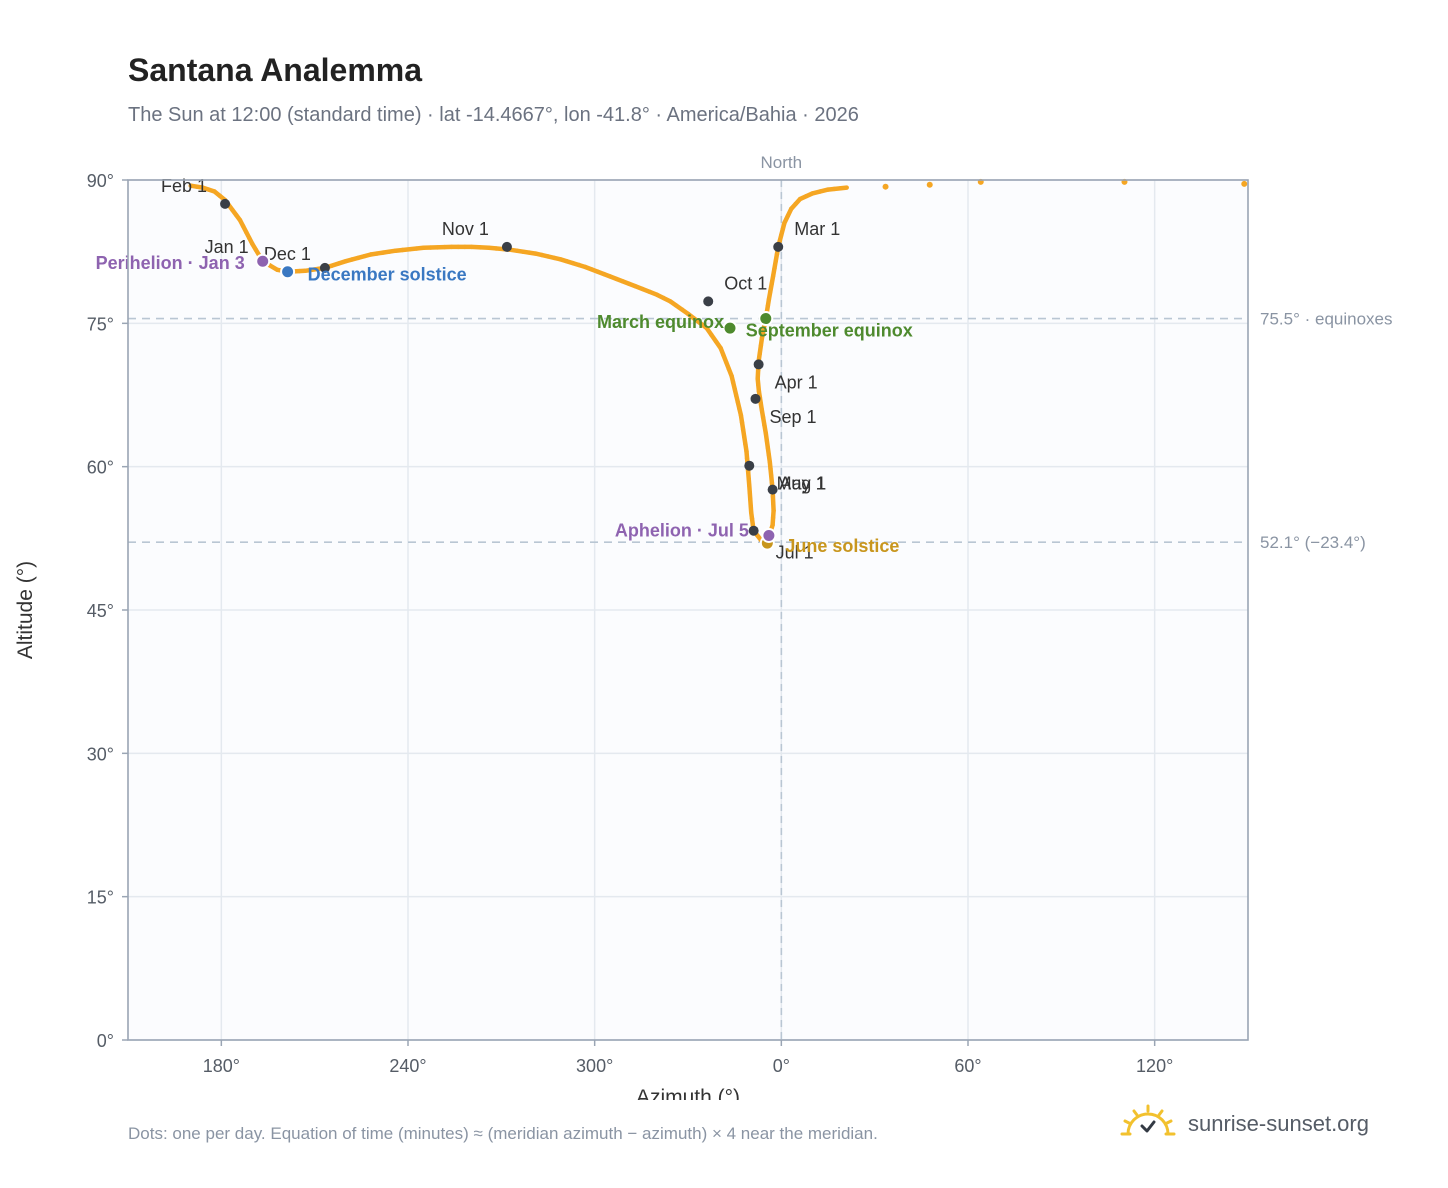  I want to click on y-tick-label: 75°, so click(100, 324).